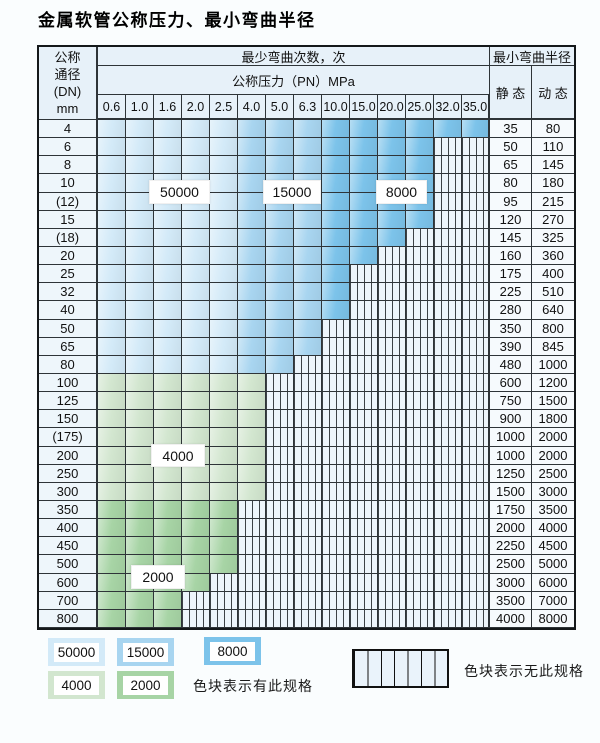  What do you see at coordinates (112, 107) in the screenshot?
I see `pressure-column-header: 0.6` at bounding box center [112, 107].